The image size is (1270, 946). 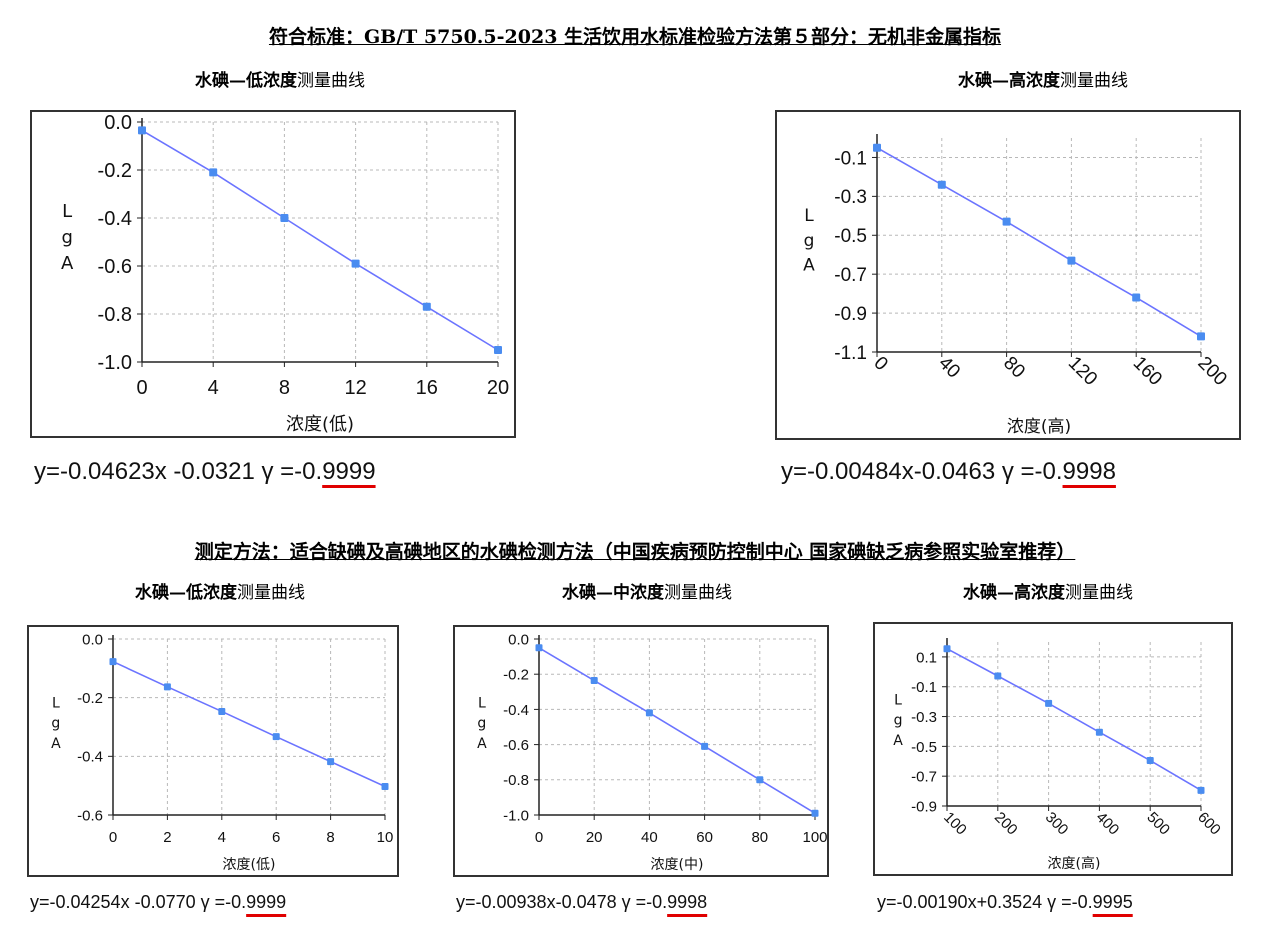 I want to click on x-axis-label: 浓度(低), so click(x=249, y=865).